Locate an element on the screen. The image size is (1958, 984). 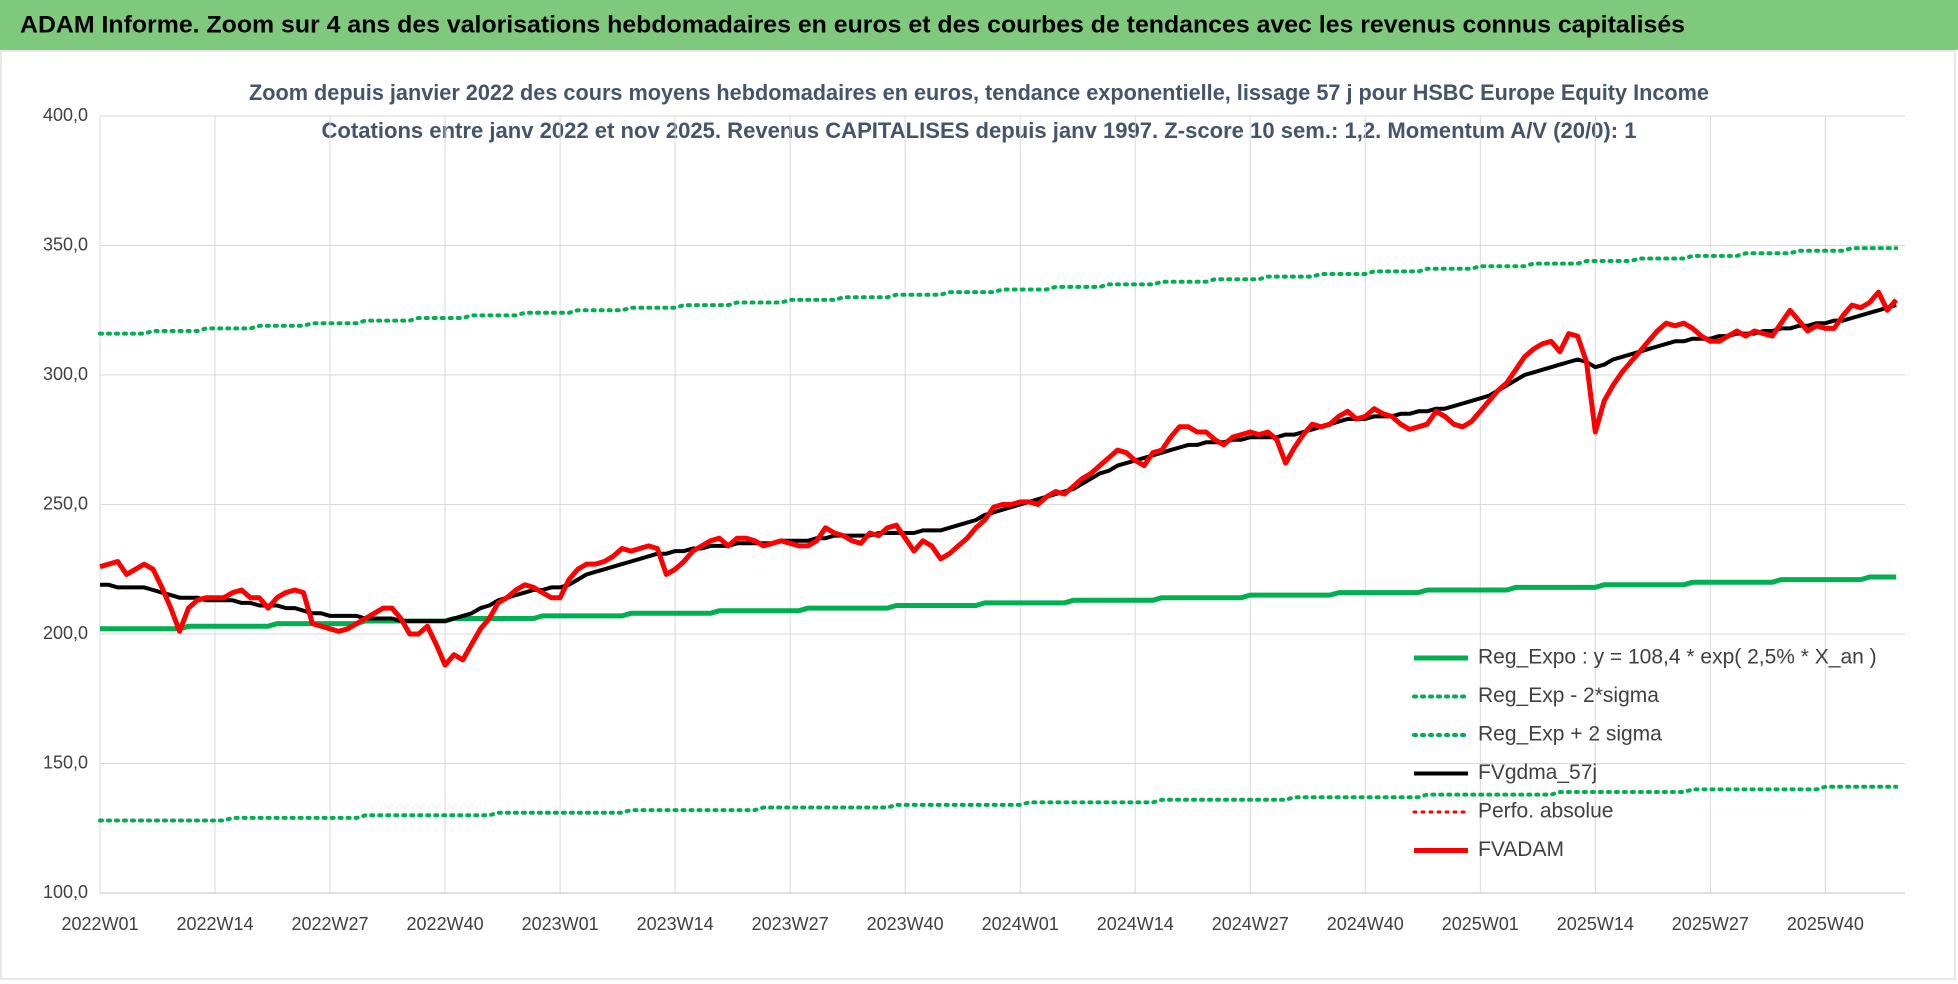
y-tick-label: 350,0 is located at coordinates (65, 244).